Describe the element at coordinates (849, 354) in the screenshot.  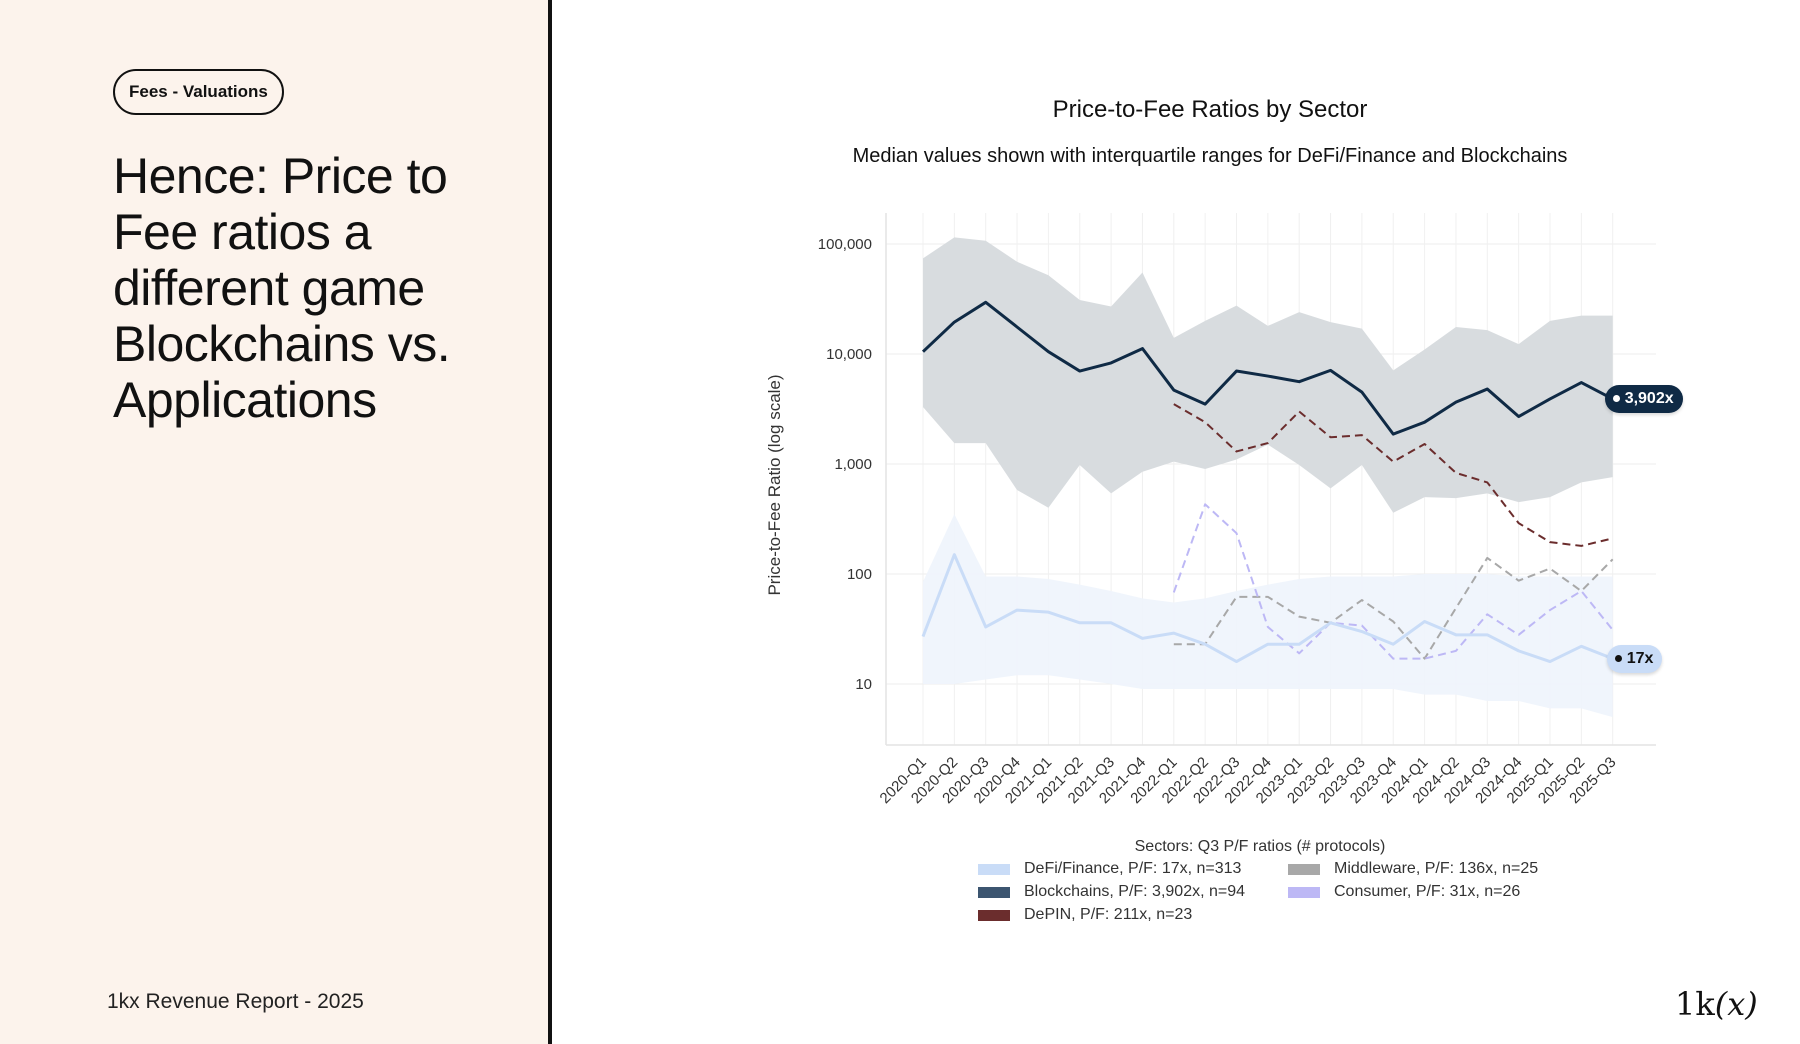
I see `y-tick-label: 10,000` at that location.